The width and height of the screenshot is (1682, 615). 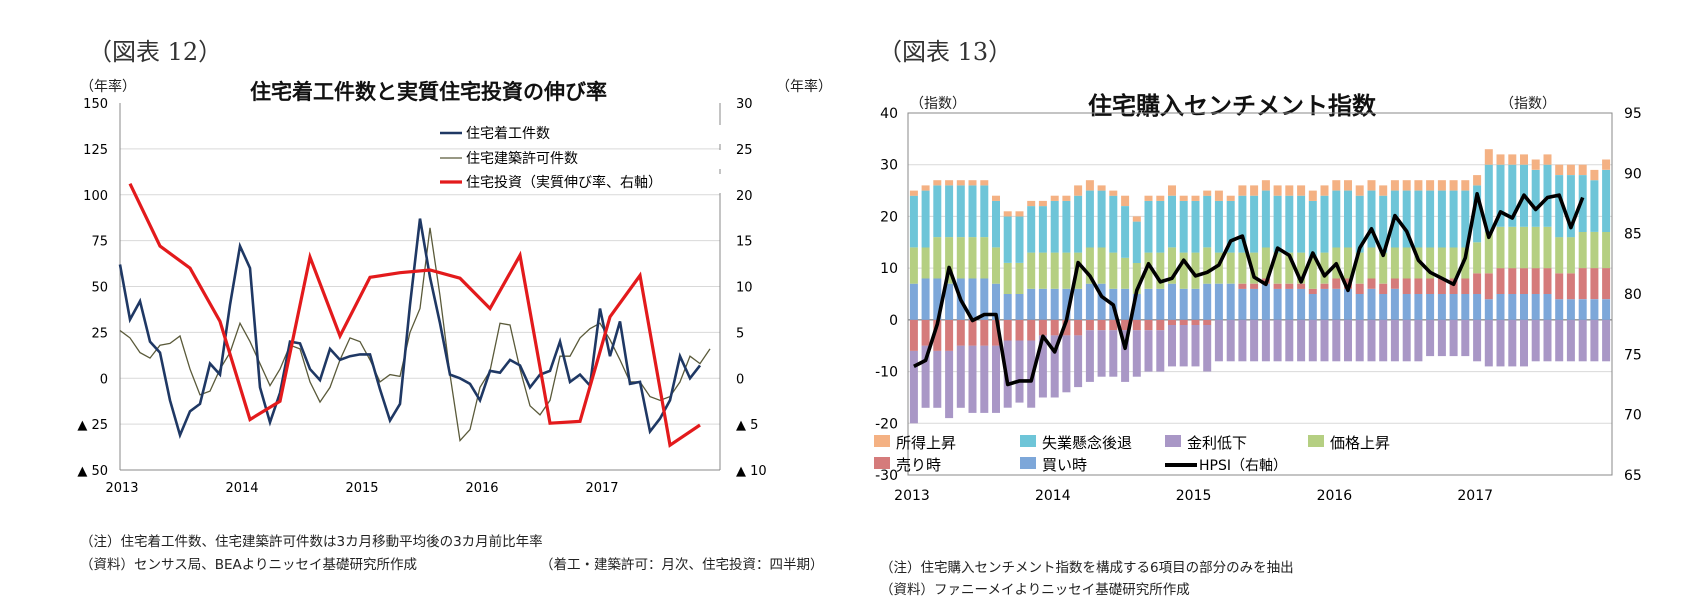 What do you see at coordinates (1633, 295) in the screenshot?
I see `y-right-tick-label: 80` at bounding box center [1633, 295].